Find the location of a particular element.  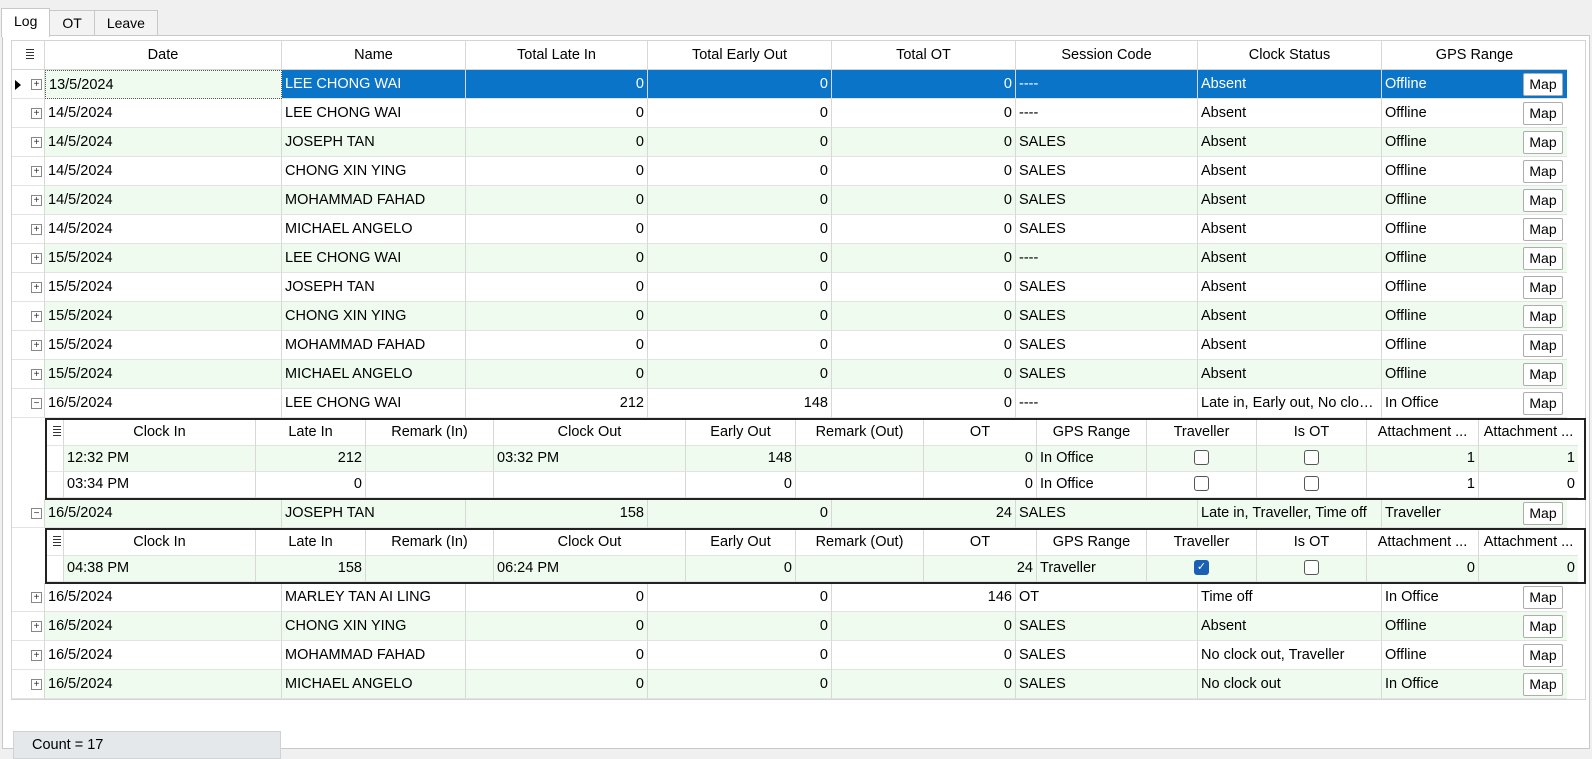

clock-status-cell: Late in, Traveller, Time off is located at coordinates (1290, 513).